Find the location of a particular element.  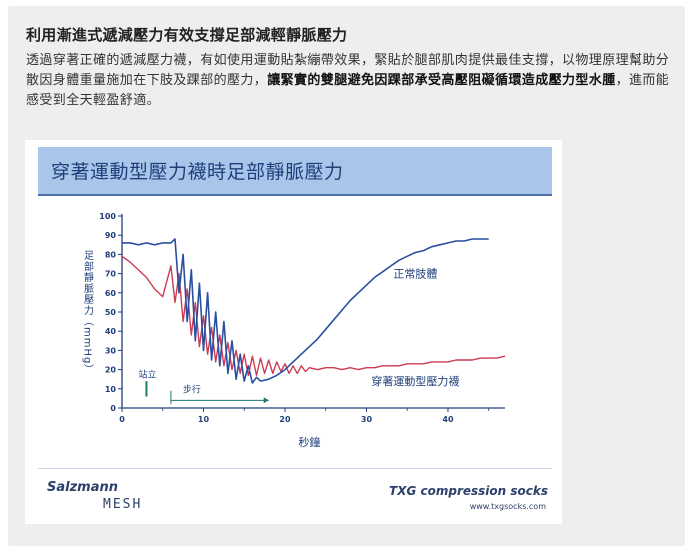

stand-label: 站立 is located at coordinates (147, 374).